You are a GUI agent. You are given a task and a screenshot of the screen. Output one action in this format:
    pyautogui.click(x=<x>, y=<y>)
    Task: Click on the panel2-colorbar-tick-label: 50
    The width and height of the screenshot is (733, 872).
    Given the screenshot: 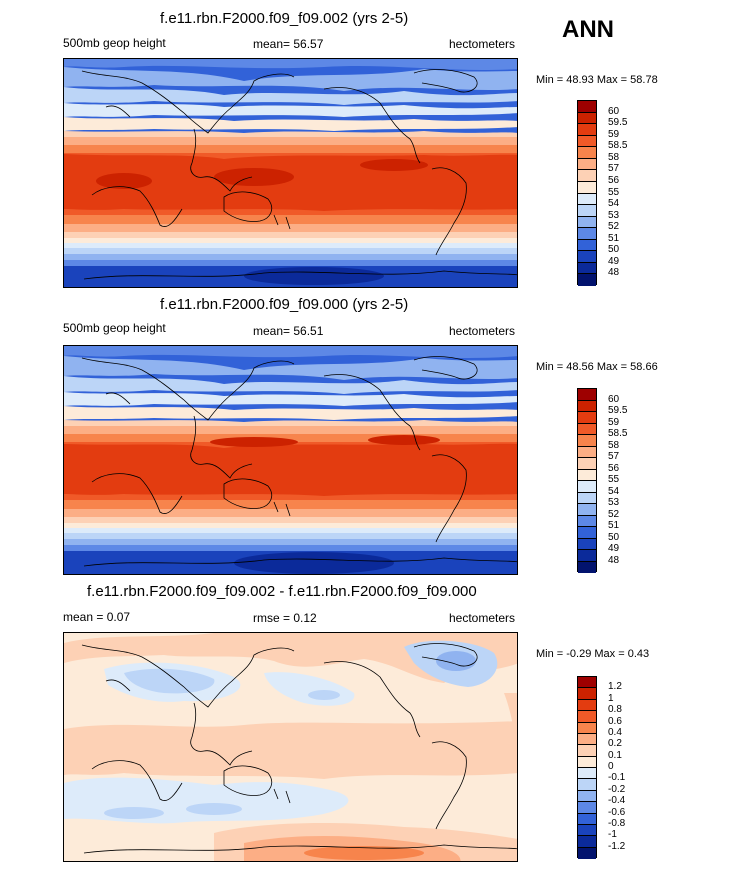 What is the action you would take?
    pyautogui.click(x=614, y=537)
    